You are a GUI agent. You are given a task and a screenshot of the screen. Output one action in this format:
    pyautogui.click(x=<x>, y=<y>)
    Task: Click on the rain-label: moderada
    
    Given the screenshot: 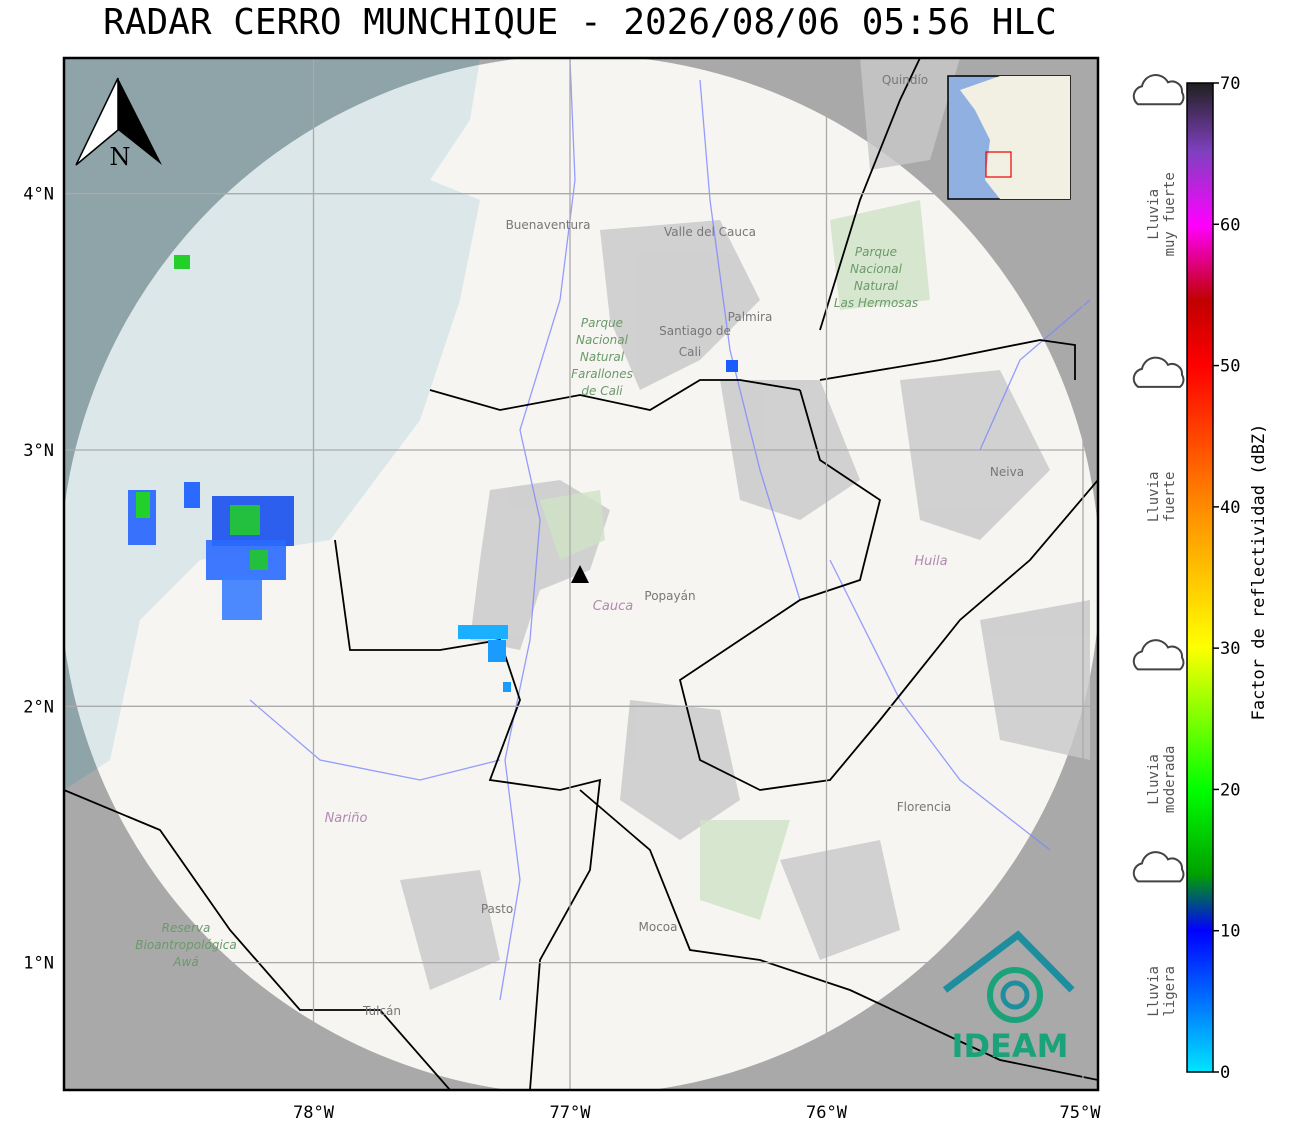 What is the action you would take?
    pyautogui.click(x=1170, y=779)
    